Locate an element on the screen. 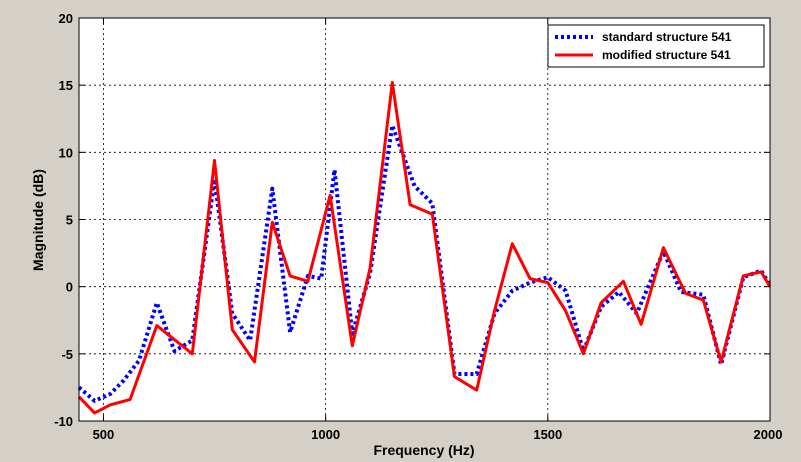 The height and width of the screenshot is (462, 801). y-tick-label: 20 is located at coordinates (66, 18).